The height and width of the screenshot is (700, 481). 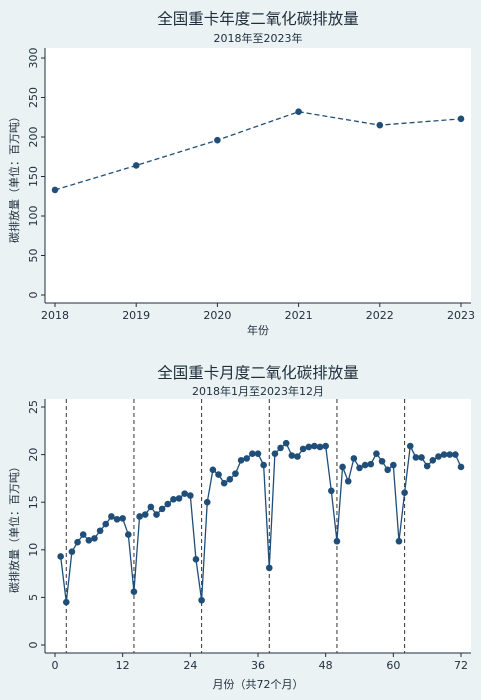 I want to click on x-tick-label: 2020, so click(x=217, y=315).